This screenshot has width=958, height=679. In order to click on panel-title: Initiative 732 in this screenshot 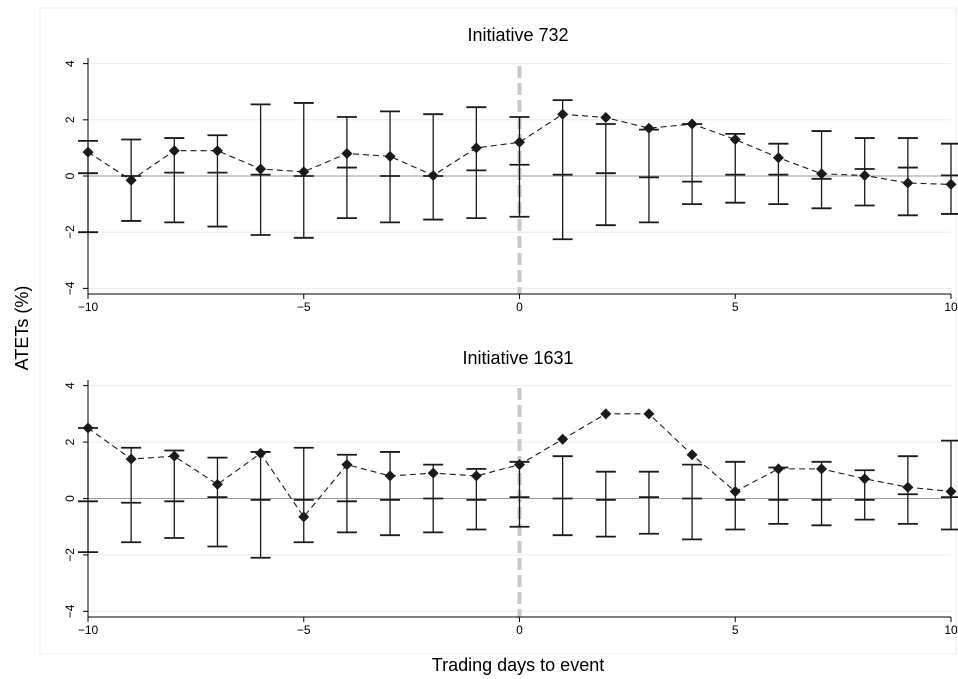, I will do `click(517, 35)`.